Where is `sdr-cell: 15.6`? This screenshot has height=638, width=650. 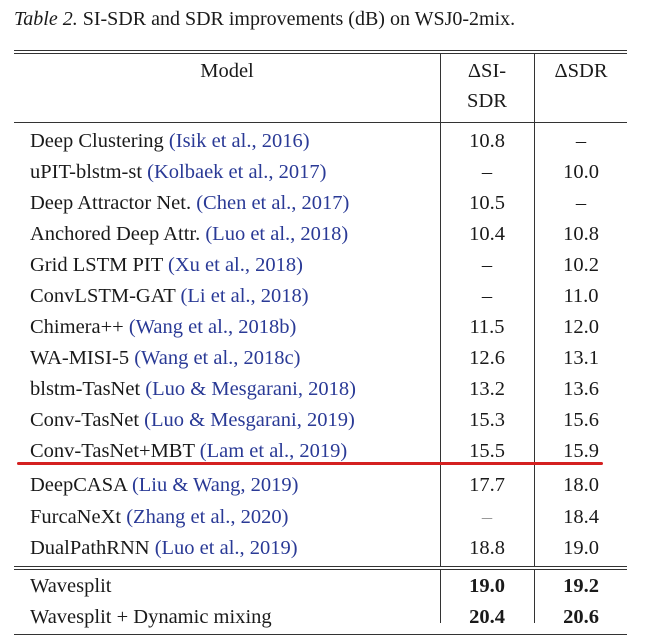 sdr-cell: 15.6 is located at coordinates (581, 420).